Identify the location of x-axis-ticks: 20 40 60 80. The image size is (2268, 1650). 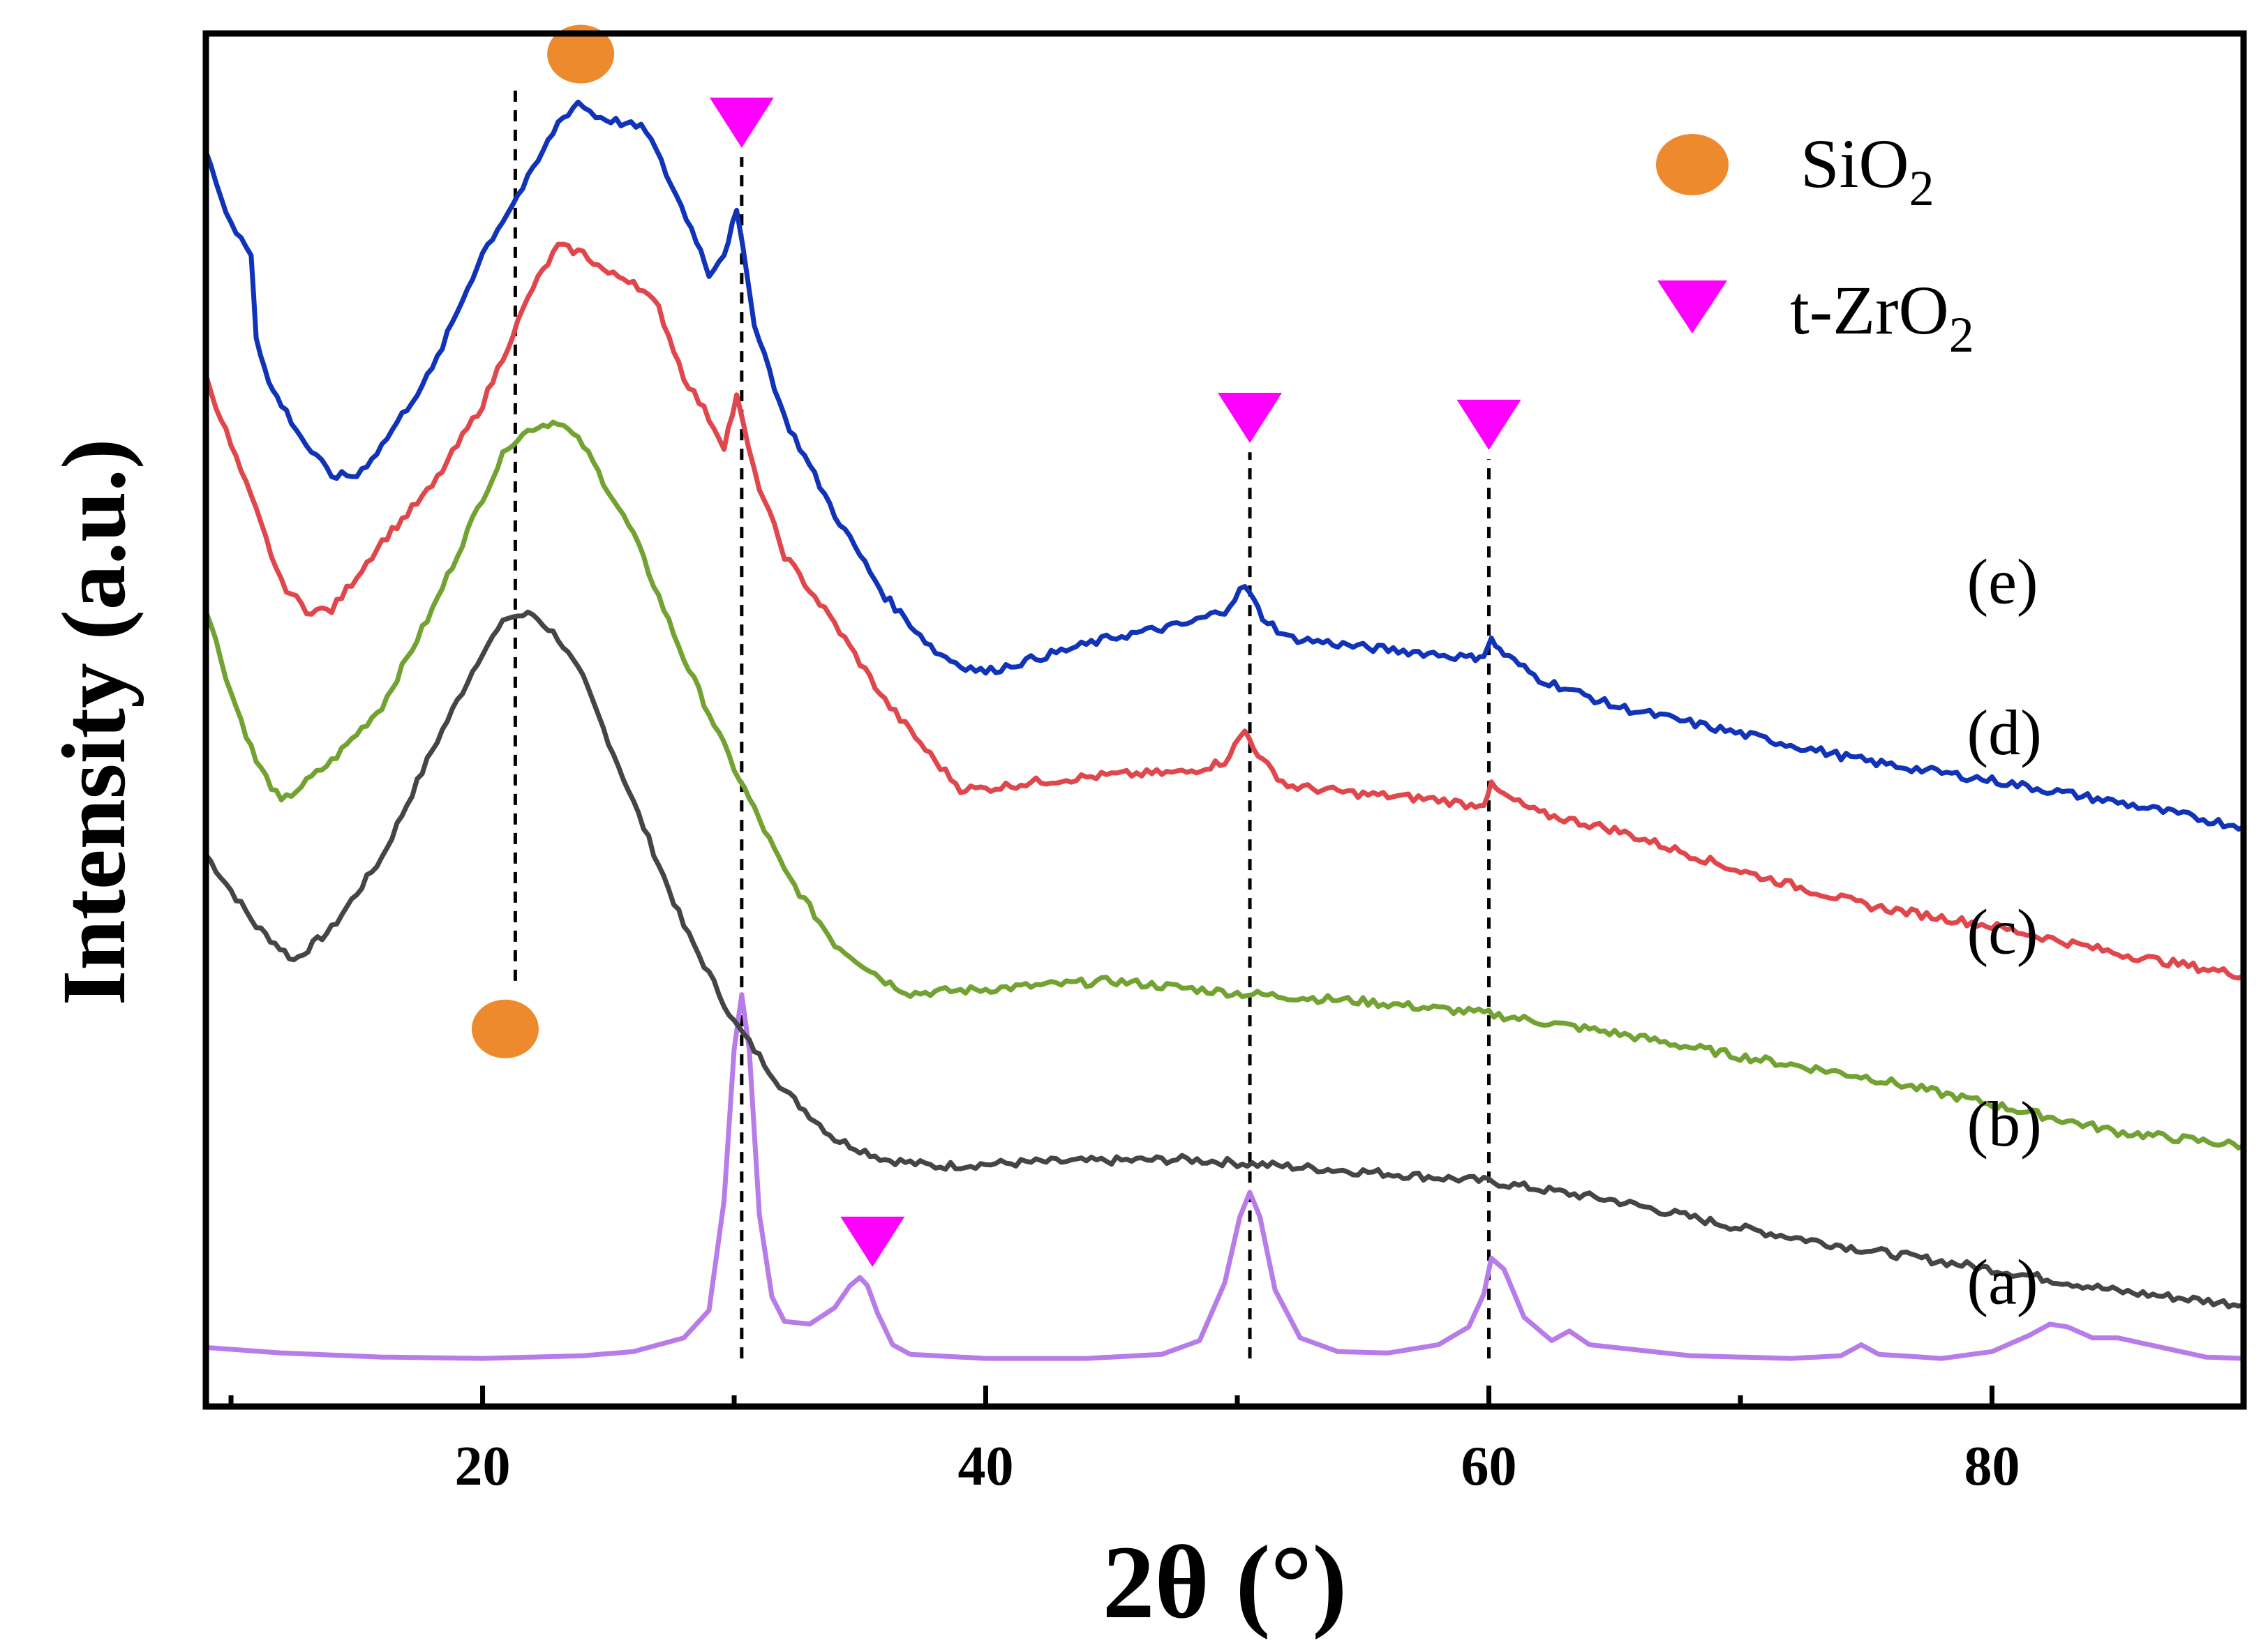
(1237, 1441).